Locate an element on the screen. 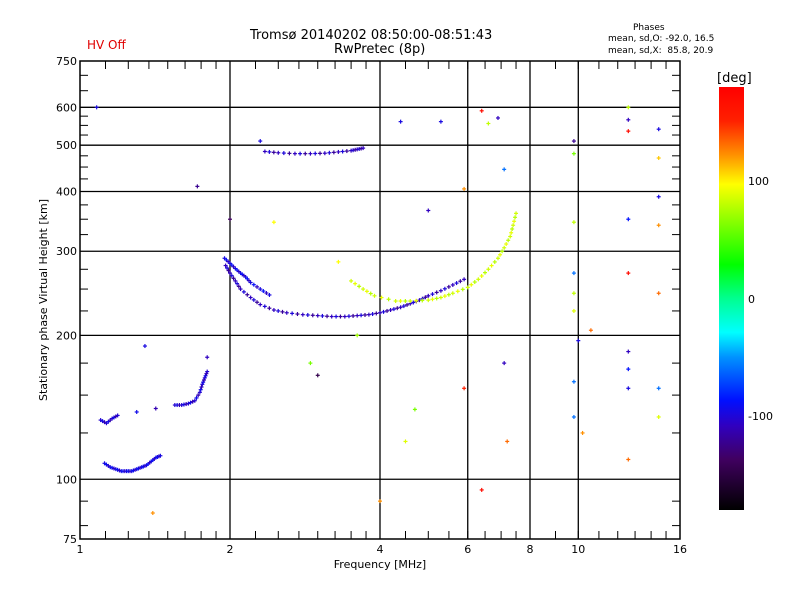  y-tick-label: 500 is located at coordinates (66, 145).